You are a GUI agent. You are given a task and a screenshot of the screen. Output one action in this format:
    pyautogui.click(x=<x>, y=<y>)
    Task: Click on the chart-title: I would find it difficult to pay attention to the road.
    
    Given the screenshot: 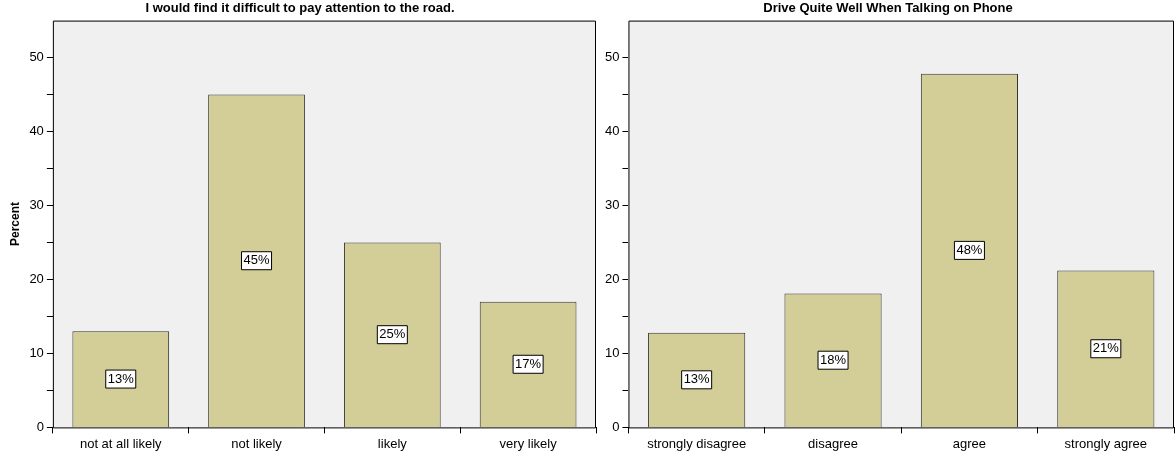 What is the action you would take?
    pyautogui.click(x=300, y=8)
    